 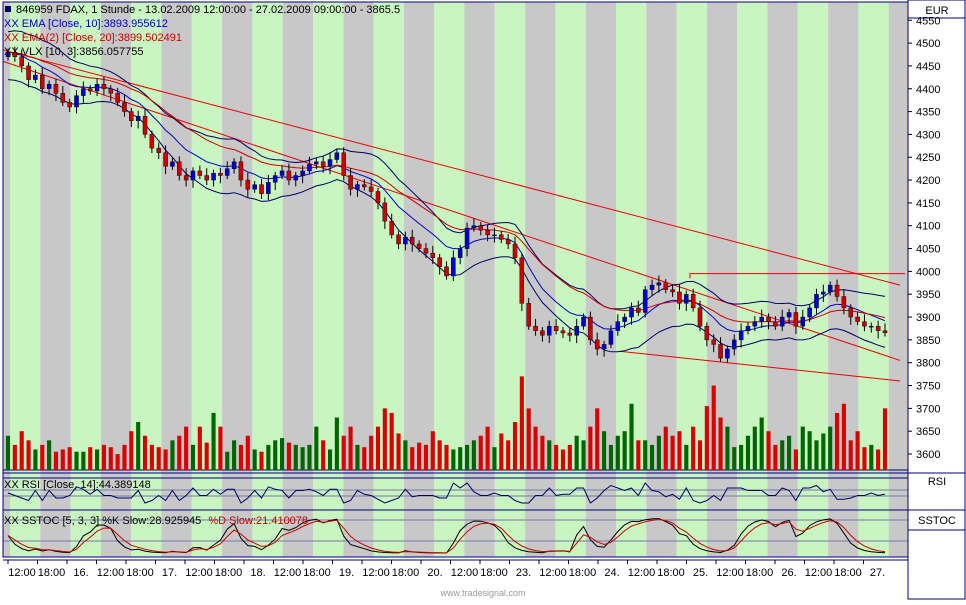 I want to click on y-tick-label: 4150, so click(x=928, y=204).